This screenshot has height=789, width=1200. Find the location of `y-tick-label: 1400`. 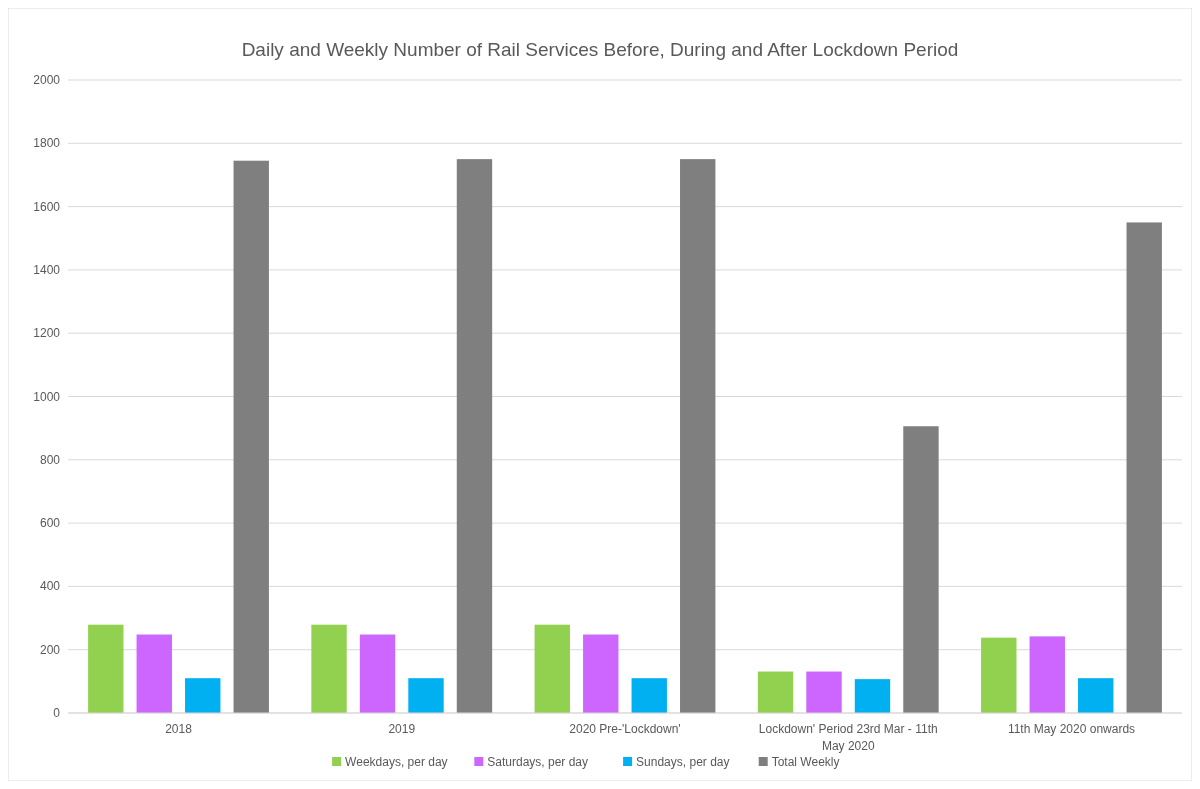

y-tick-label: 1400 is located at coordinates (47, 269).